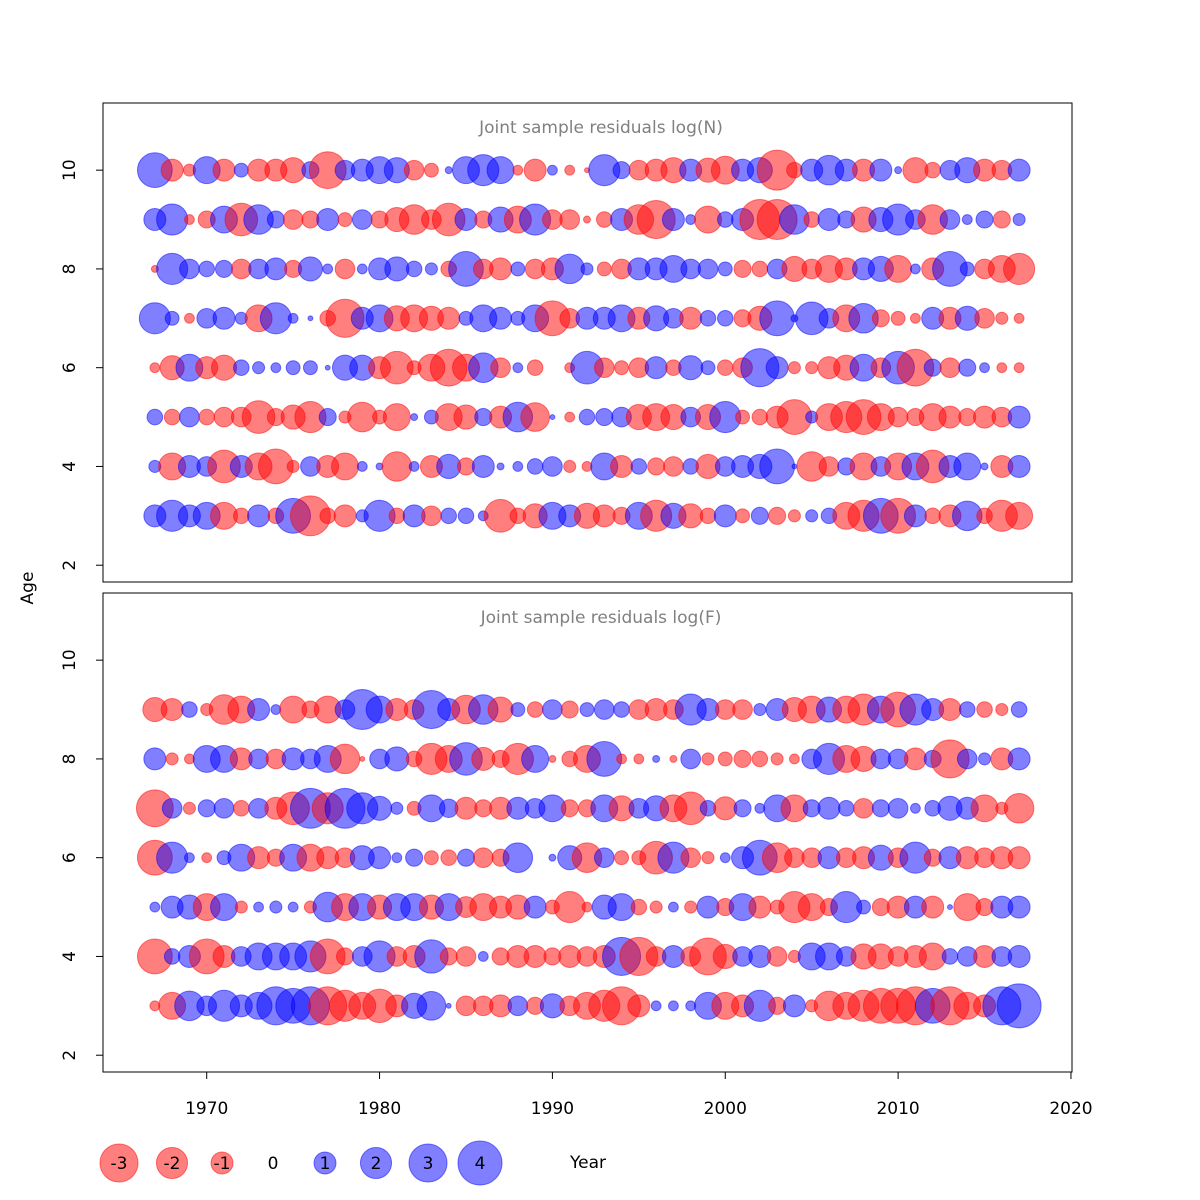 The width and height of the screenshot is (1200, 1200). What do you see at coordinates (897, 1109) in the screenshot?
I see `x-tick-label: 2010` at bounding box center [897, 1109].